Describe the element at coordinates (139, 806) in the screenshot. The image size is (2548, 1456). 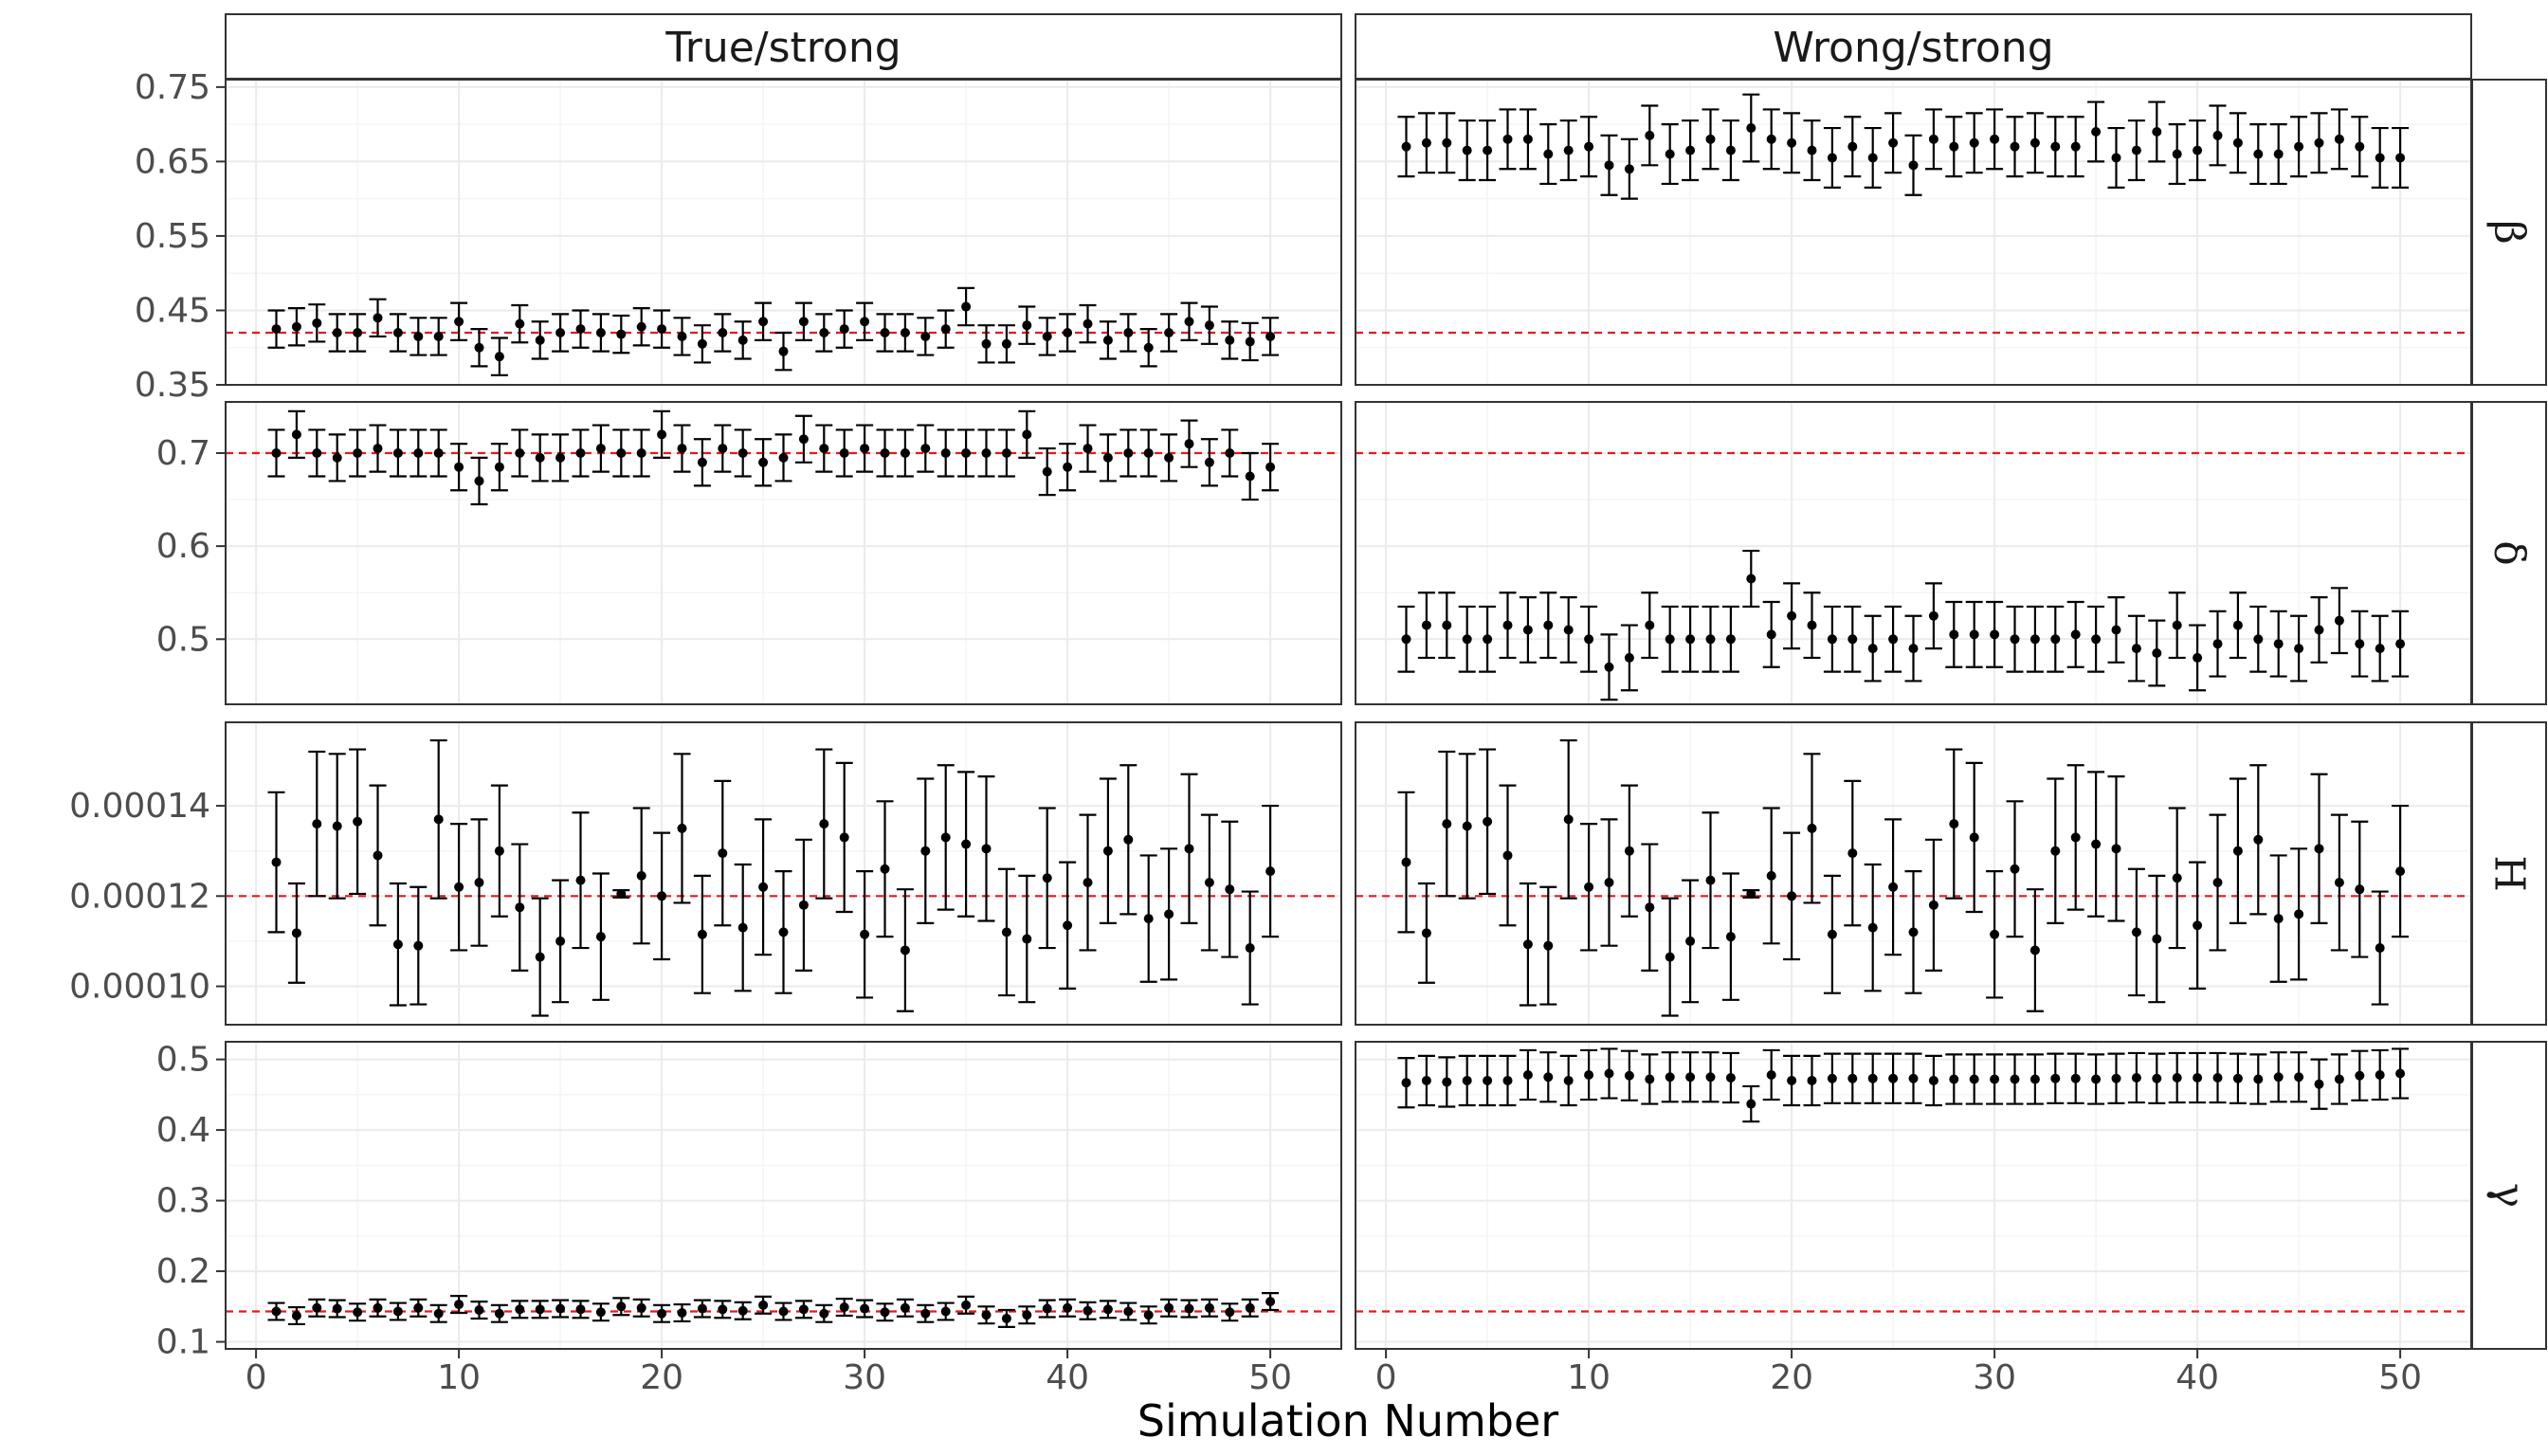
I see `y-tick-label: 0.00014` at that location.